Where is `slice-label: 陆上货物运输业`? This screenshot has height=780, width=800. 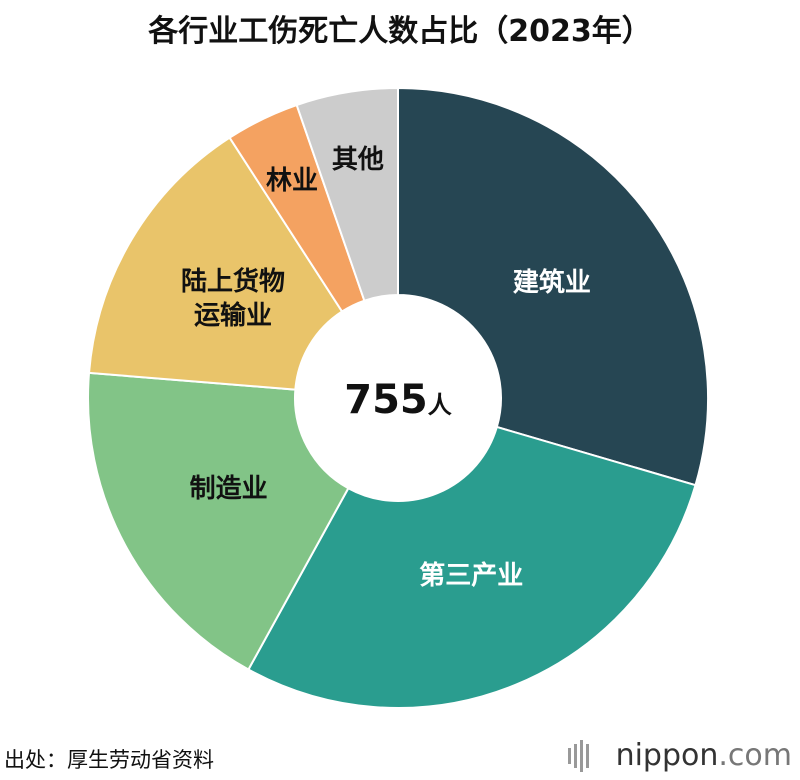 slice-label: 陆上货物运输业 is located at coordinates (233, 299).